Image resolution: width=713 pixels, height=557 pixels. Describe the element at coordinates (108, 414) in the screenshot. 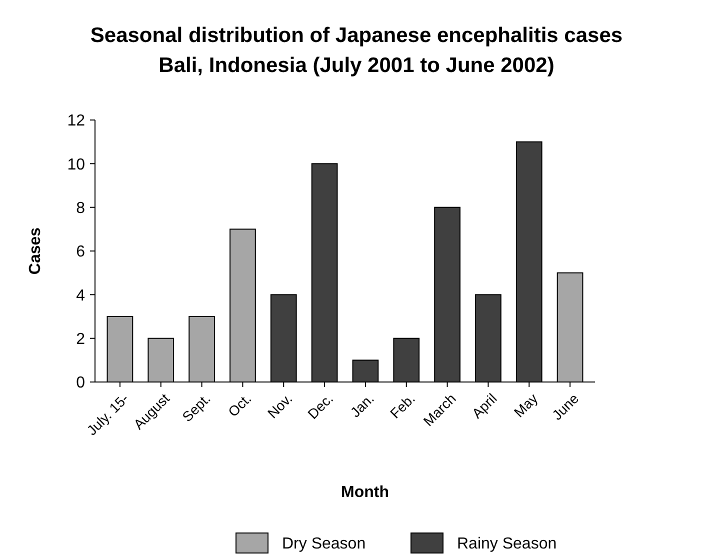

I see `x-tick-label: July. 15-` at that location.